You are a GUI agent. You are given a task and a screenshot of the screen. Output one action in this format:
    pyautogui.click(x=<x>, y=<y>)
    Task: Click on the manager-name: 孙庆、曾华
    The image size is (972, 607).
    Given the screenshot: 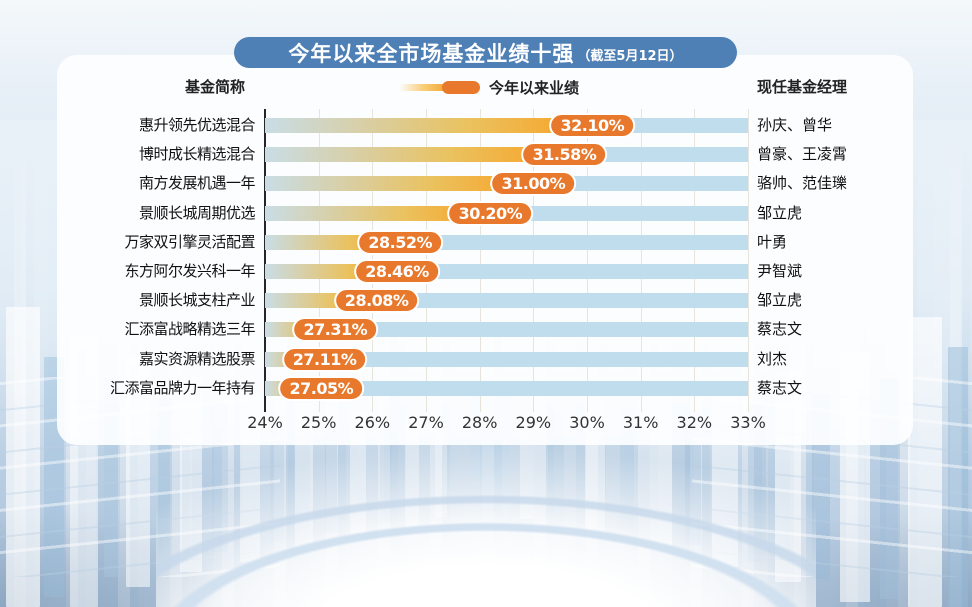 What is the action you would take?
    pyautogui.click(x=795, y=125)
    